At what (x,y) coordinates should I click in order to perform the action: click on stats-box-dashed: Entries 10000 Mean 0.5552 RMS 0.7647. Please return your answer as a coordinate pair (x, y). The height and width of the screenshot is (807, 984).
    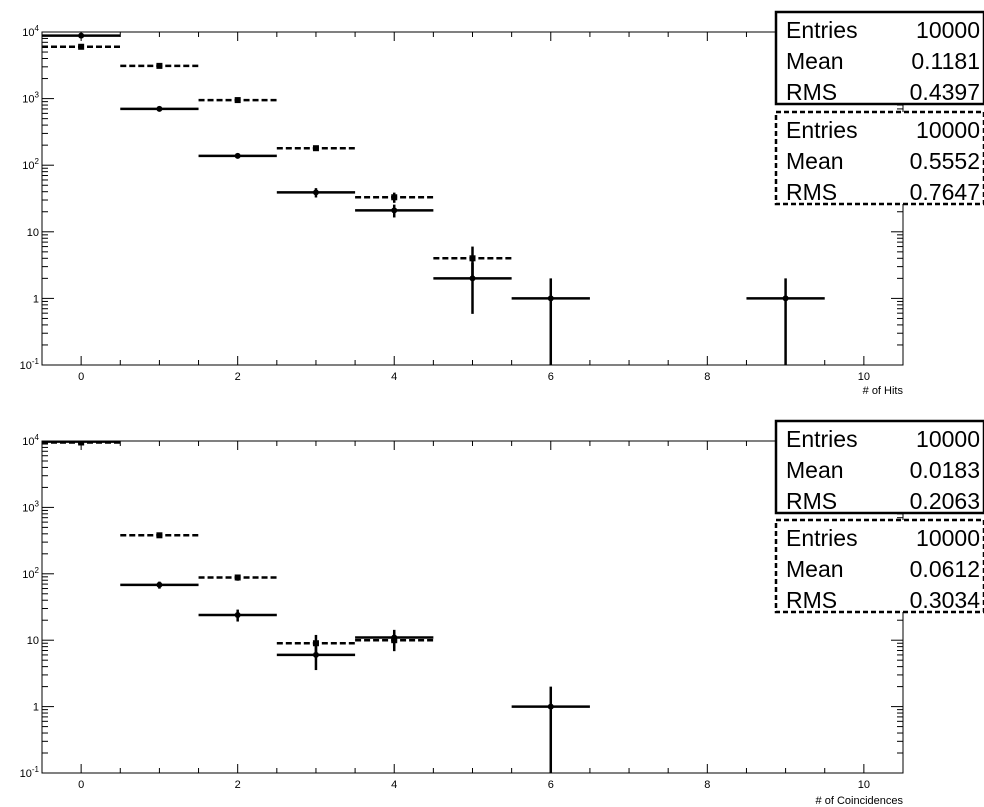
    Looking at the image, I should click on (879, 158).